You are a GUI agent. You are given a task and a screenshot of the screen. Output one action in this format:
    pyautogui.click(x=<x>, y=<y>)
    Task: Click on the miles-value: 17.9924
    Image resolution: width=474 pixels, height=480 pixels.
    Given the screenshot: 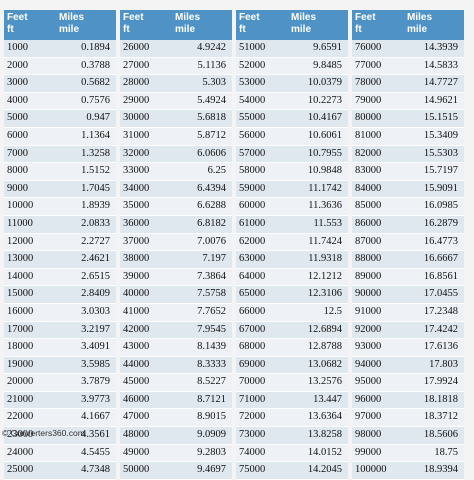 What is the action you would take?
    pyautogui.click(x=434, y=382)
    